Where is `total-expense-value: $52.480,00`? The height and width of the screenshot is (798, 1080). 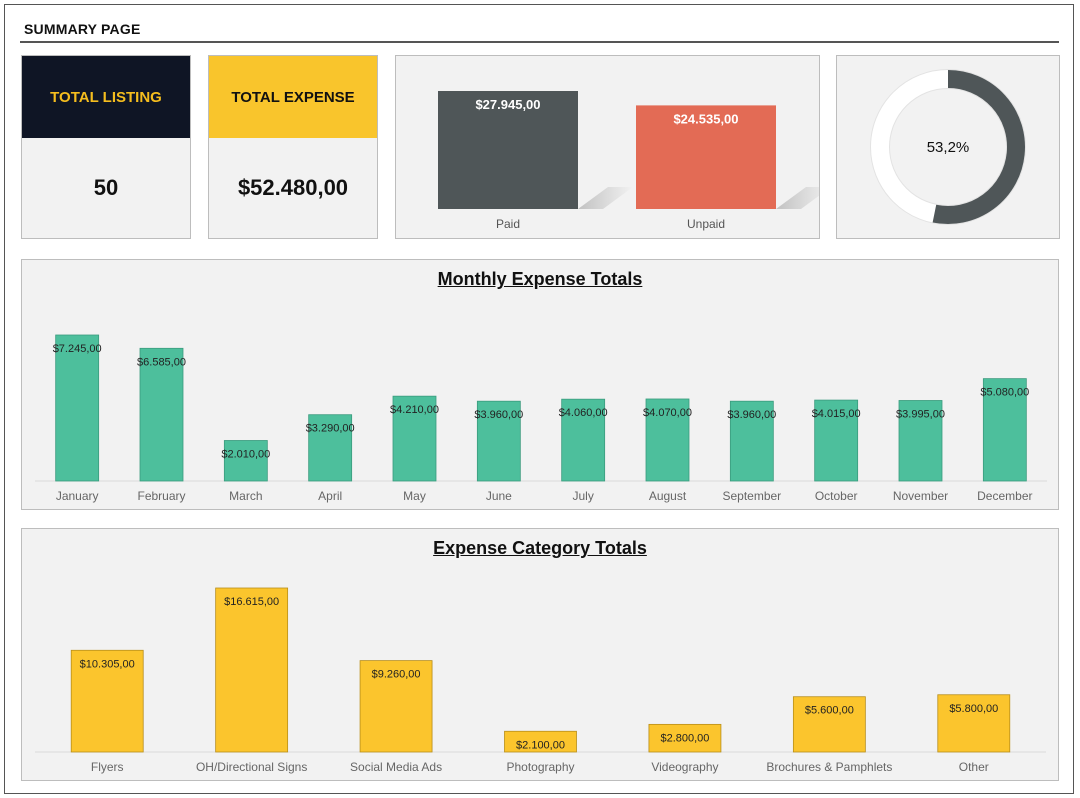
total-expense-value: $52.480,00 is located at coordinates (293, 187).